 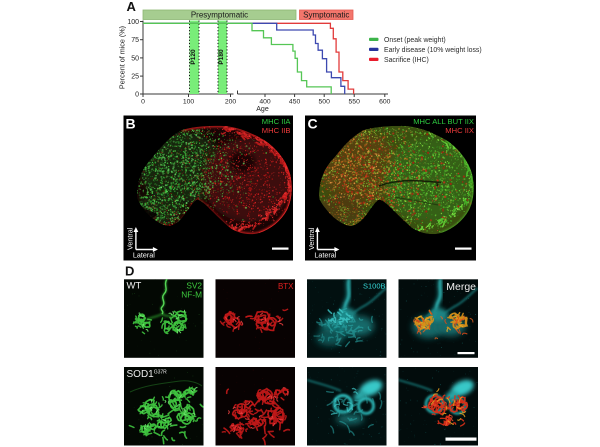 I want to click on svg-text: SOD1G37R, so click(x=147, y=374).